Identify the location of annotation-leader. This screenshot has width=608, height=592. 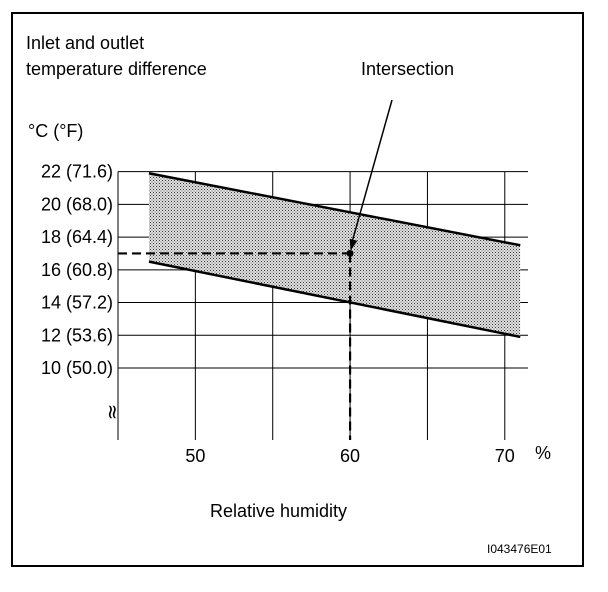
(371, 172).